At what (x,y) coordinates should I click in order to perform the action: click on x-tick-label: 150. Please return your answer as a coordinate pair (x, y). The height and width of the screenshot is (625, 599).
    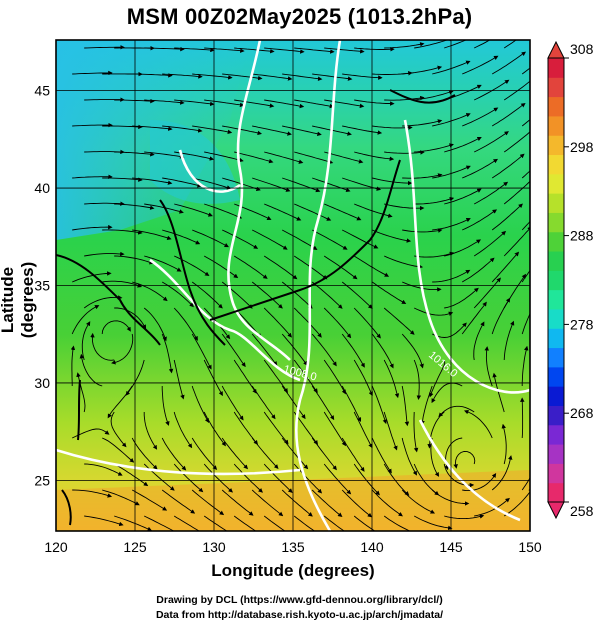
    Looking at the image, I should click on (530, 547).